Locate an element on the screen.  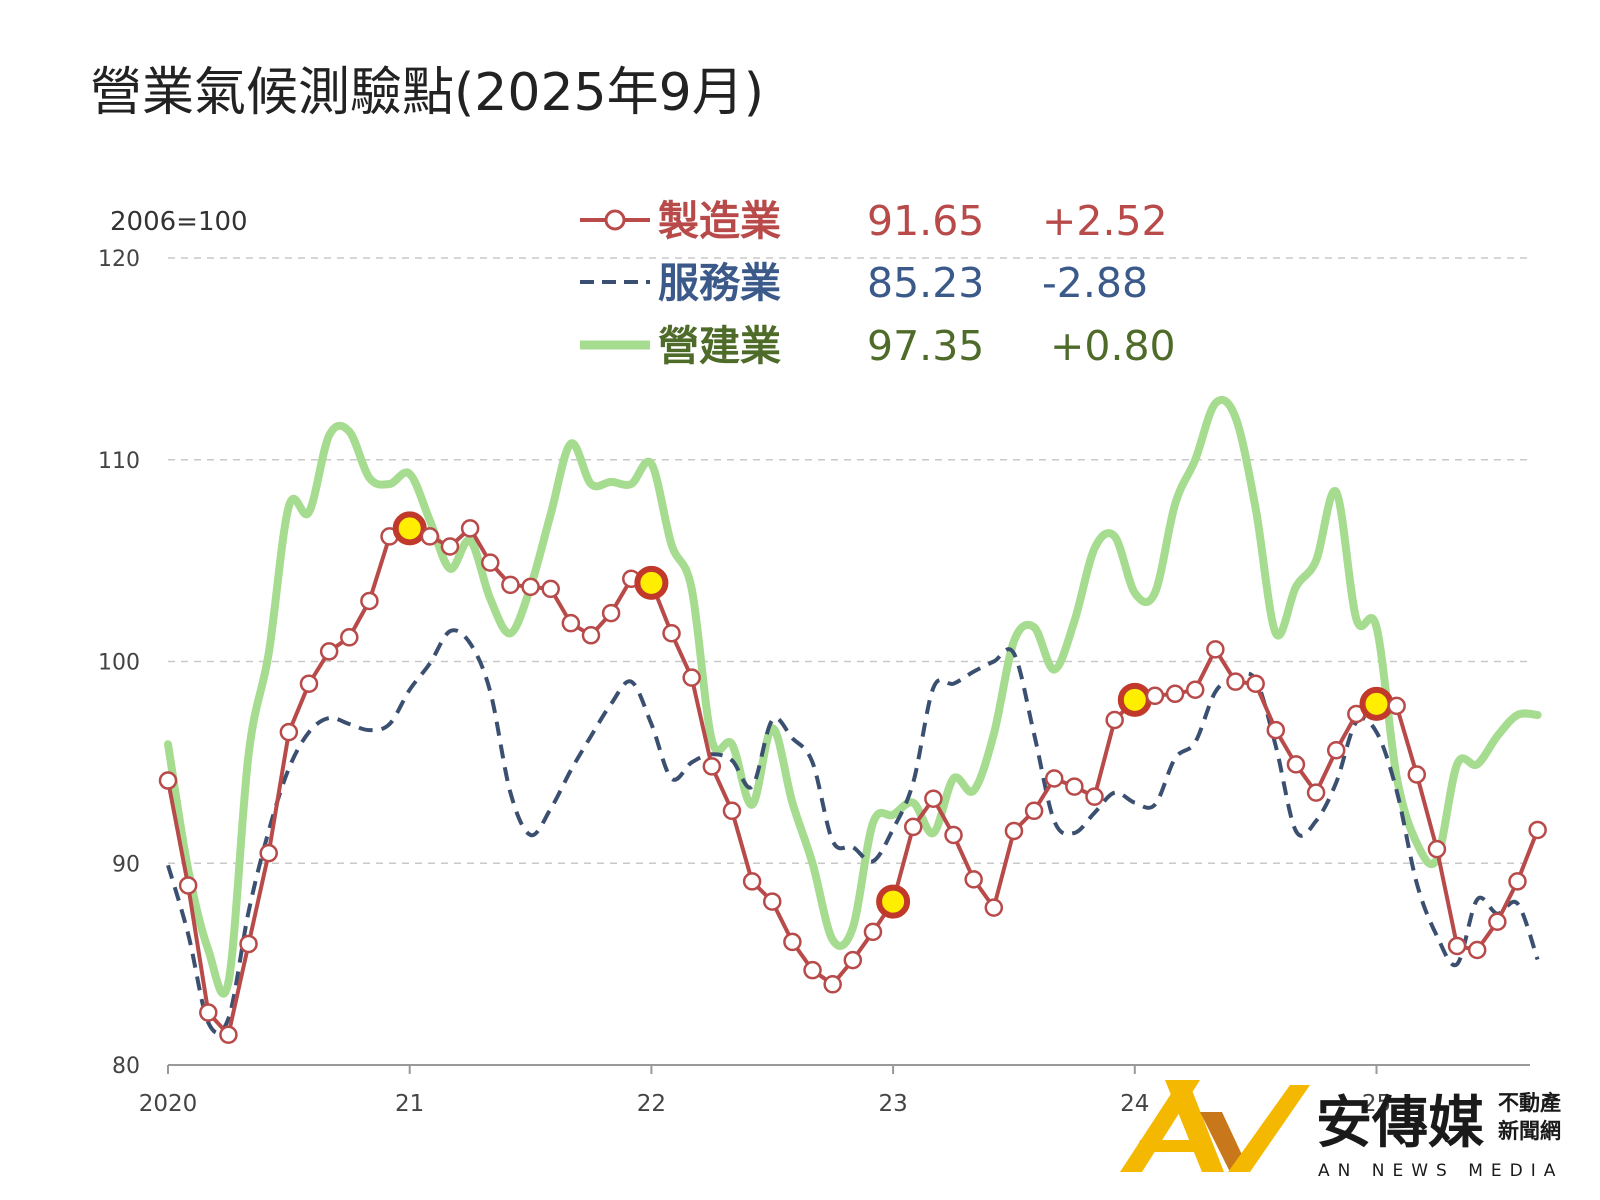
x-tick-label: 23 is located at coordinates (892, 1104).